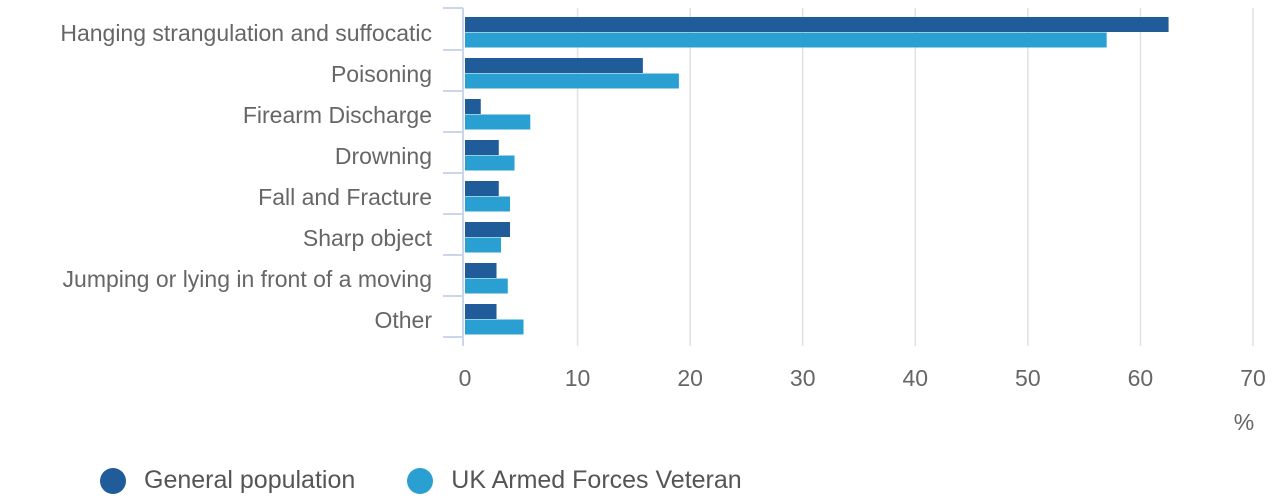 This screenshot has width=1279, height=499. What do you see at coordinates (1028, 378) in the screenshot?
I see `x-tick-label: 50` at bounding box center [1028, 378].